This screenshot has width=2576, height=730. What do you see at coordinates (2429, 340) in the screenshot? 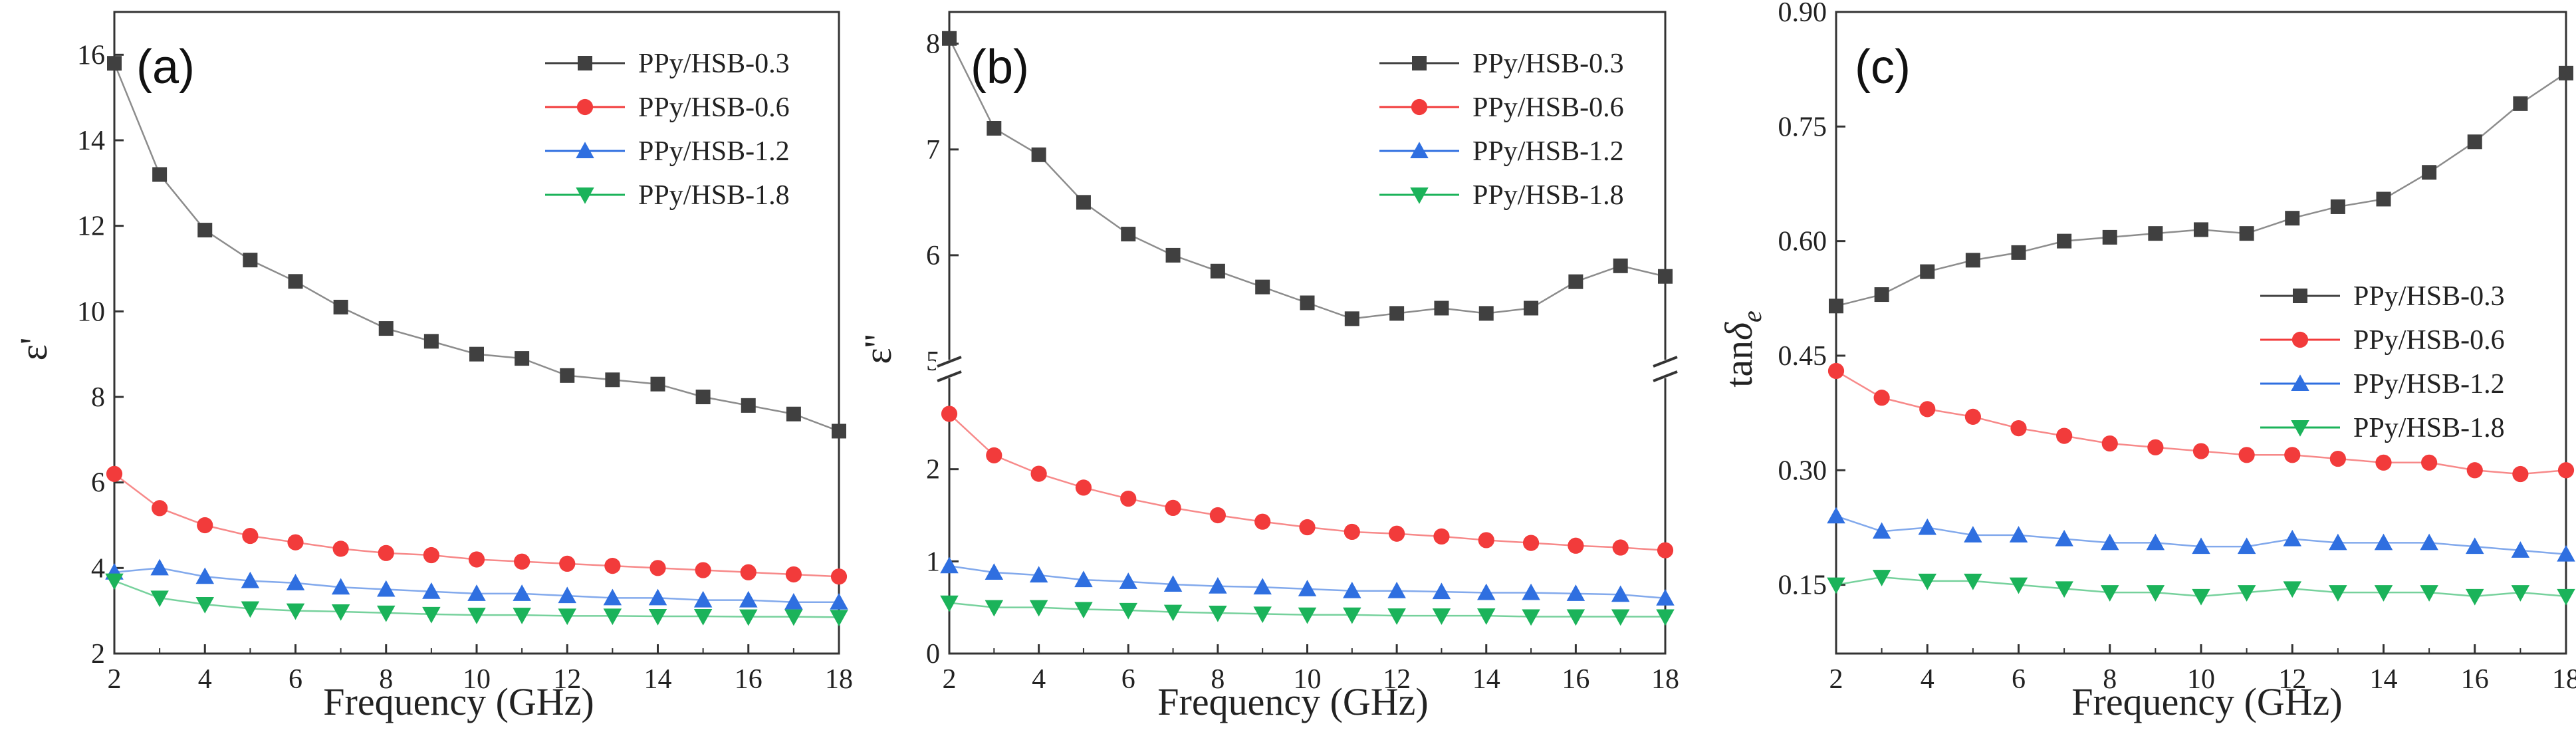
I see `legend-label: PPy/HSB-0.6` at bounding box center [2429, 340].